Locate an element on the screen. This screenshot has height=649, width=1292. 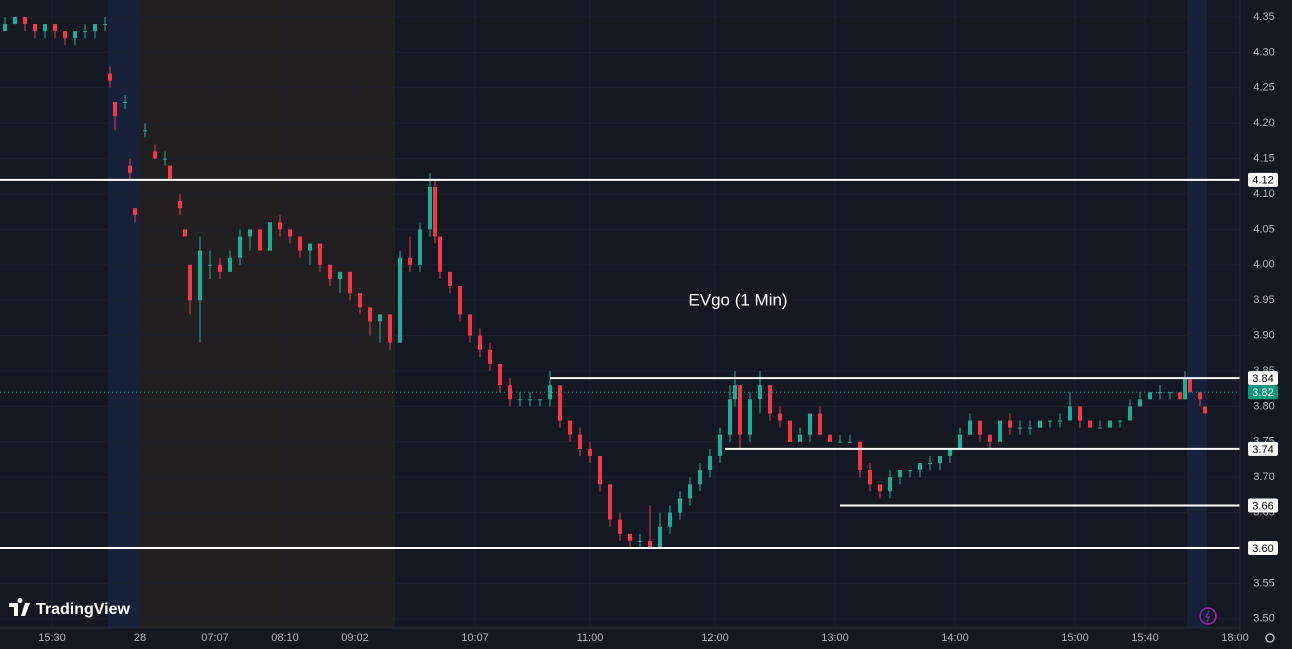
x-tick-label: 07:07 is located at coordinates (215, 638).